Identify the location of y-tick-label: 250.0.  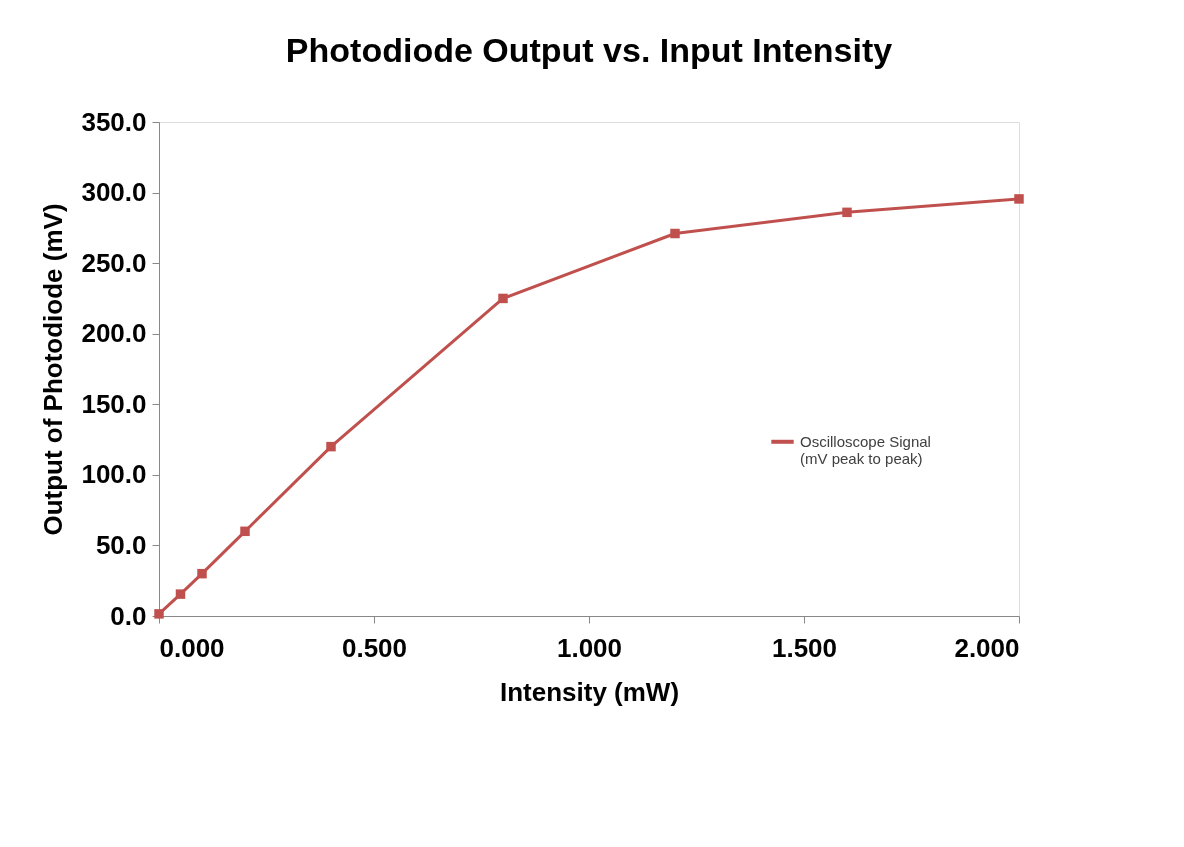
(114, 262).